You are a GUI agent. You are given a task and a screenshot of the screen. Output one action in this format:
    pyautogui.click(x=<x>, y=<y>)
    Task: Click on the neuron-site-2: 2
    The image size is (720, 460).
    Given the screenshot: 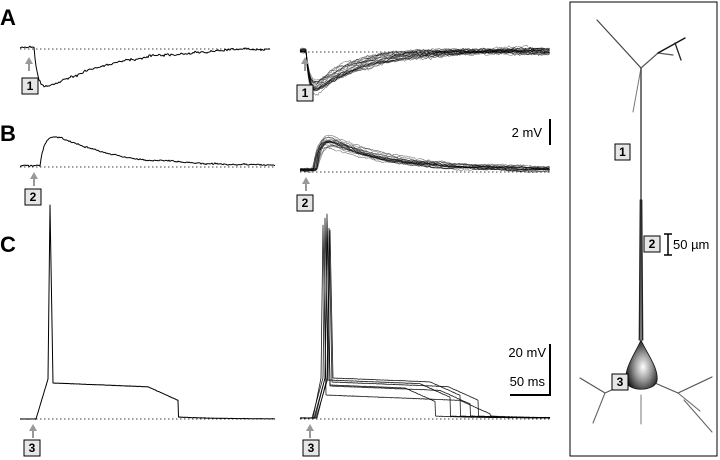 What is the action you would take?
    pyautogui.click(x=652, y=244)
    